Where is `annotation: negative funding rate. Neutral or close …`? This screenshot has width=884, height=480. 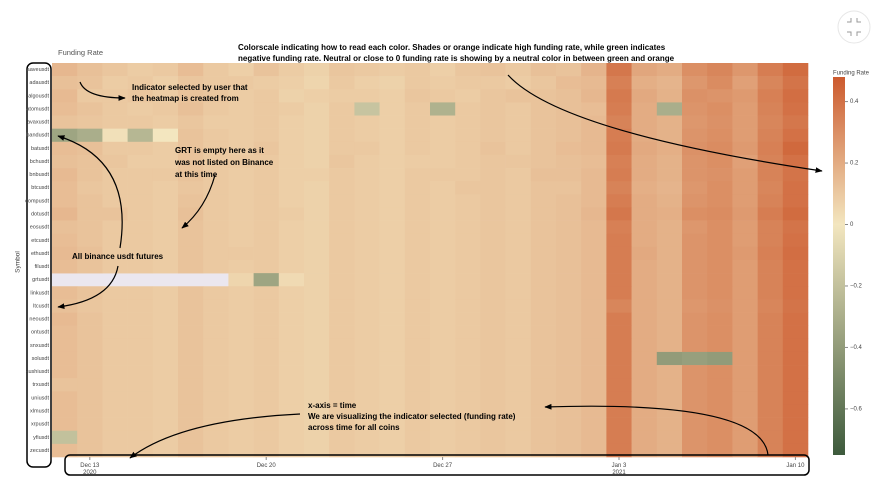 annotation: negative funding rate. Neutral or close … is located at coordinates (456, 58).